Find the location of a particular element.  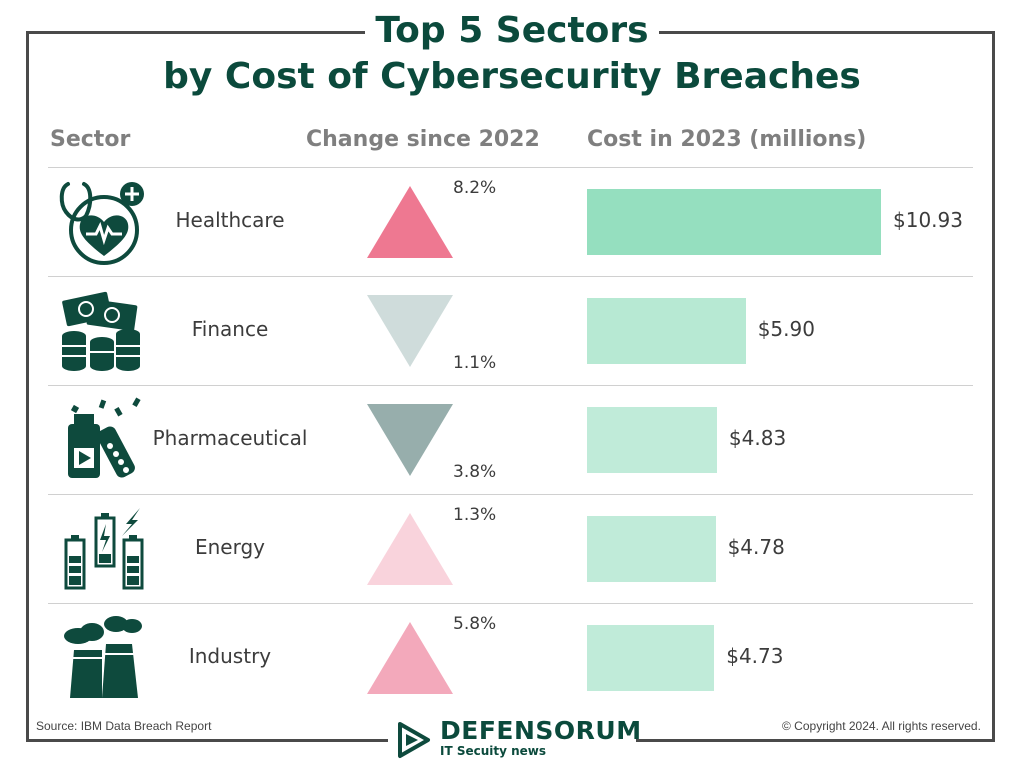

sector-label: Energy is located at coordinates (230, 546).